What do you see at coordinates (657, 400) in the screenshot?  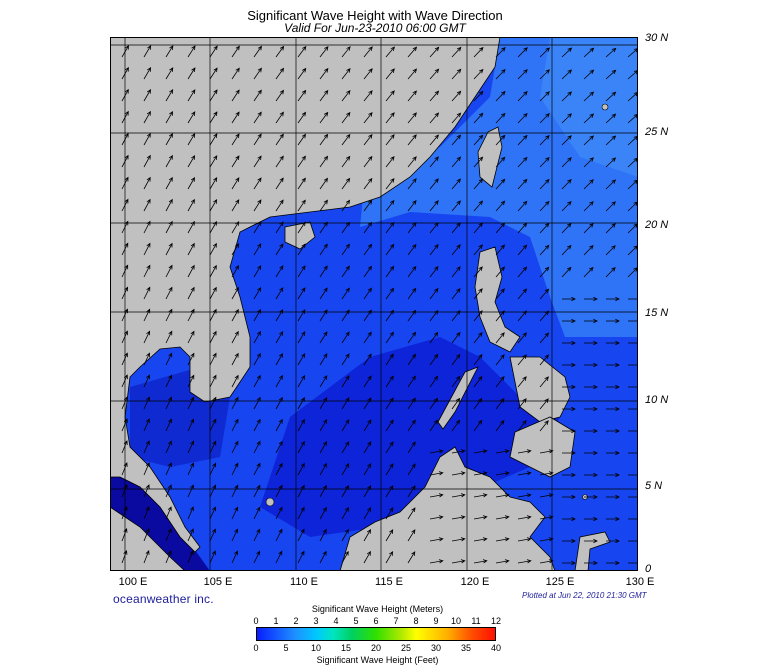 I see `lat-label-10n: 10 N` at bounding box center [657, 400].